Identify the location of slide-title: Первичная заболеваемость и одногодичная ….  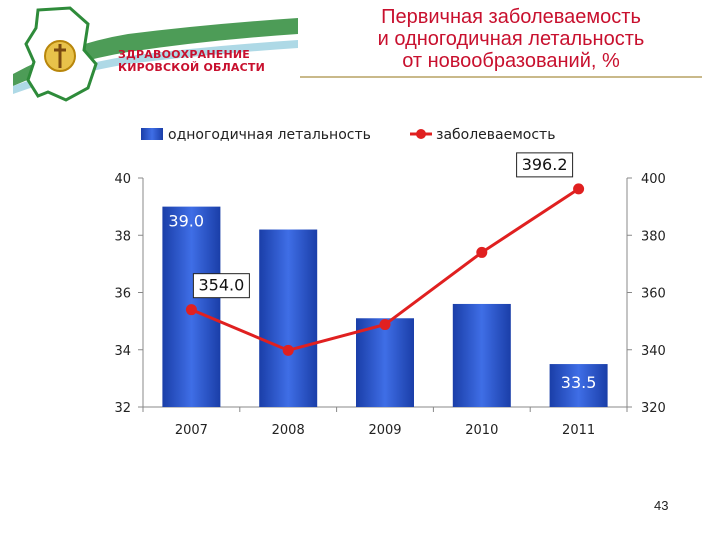
(511, 39).